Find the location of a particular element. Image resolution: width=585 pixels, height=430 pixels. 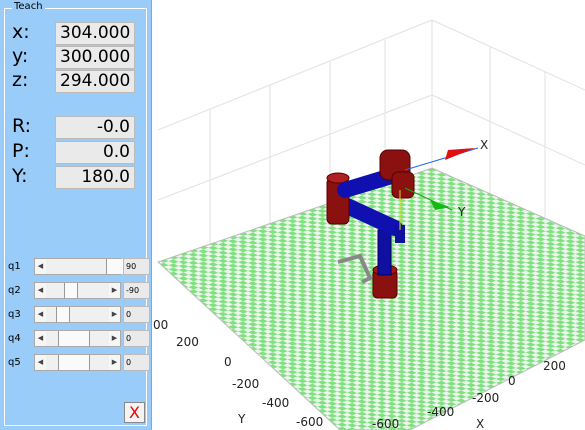

field-value: -0.0 is located at coordinates (95, 127).